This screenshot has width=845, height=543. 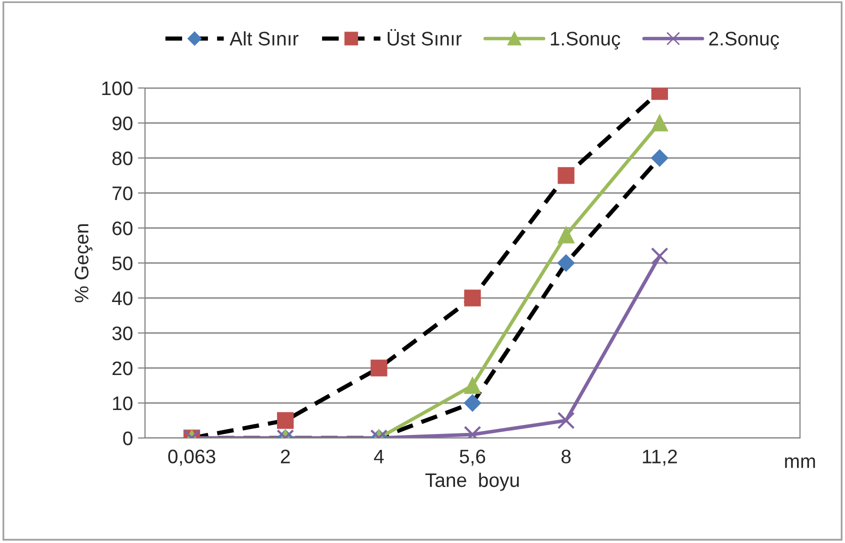 What do you see at coordinates (659, 458) in the screenshot?
I see `x-tick-label: 11,2` at bounding box center [659, 458].